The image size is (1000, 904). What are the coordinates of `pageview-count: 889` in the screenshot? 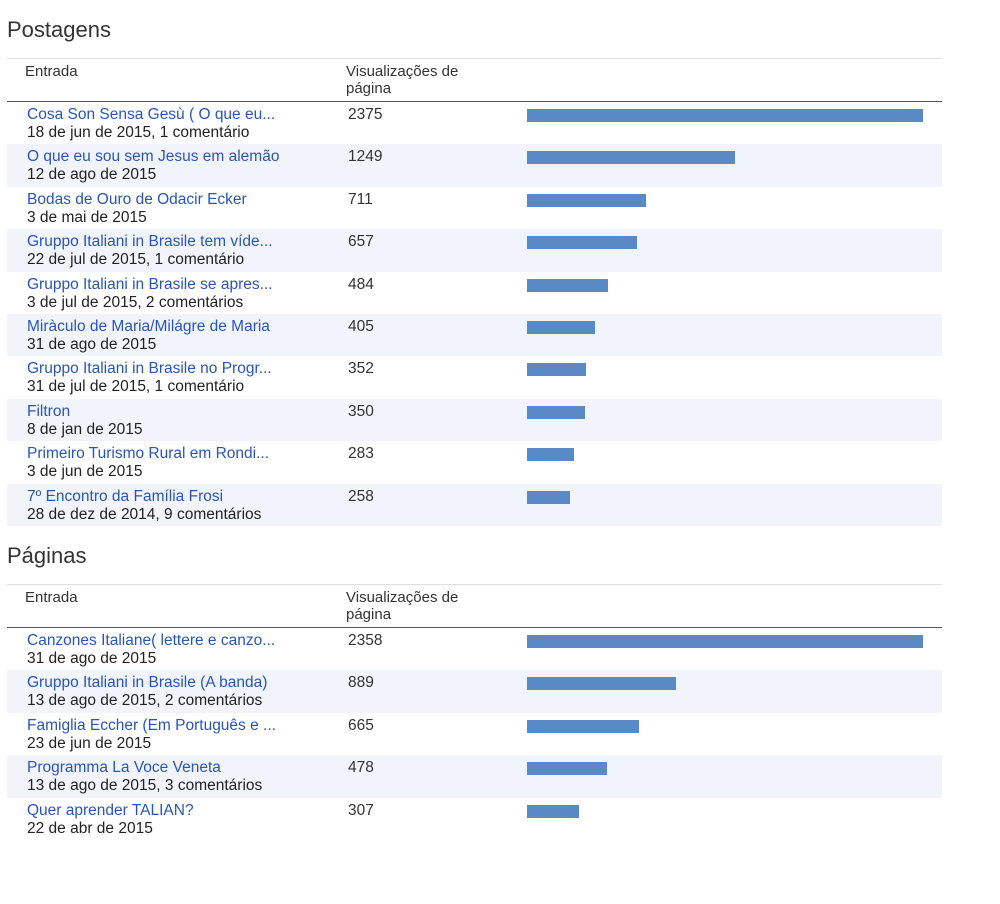 It's located at (361, 683).